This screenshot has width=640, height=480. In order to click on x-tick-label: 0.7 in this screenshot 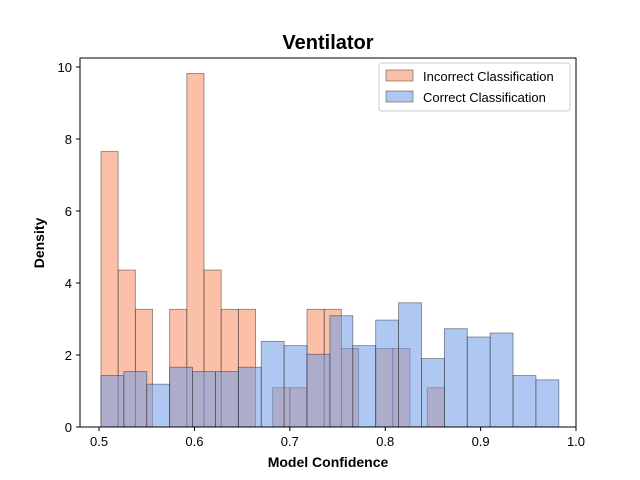, I will do `click(290, 441)`.